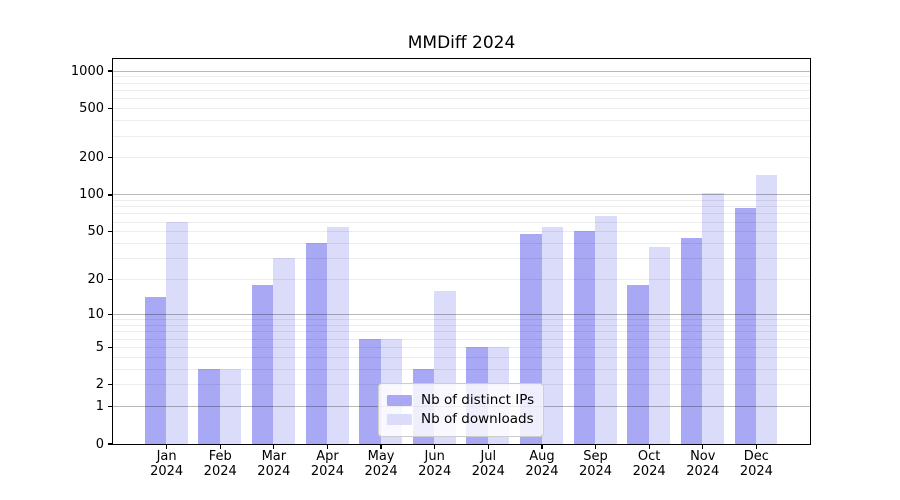 The height and width of the screenshot is (500, 900). I want to click on x-tick-month: Nov, so click(703, 456).